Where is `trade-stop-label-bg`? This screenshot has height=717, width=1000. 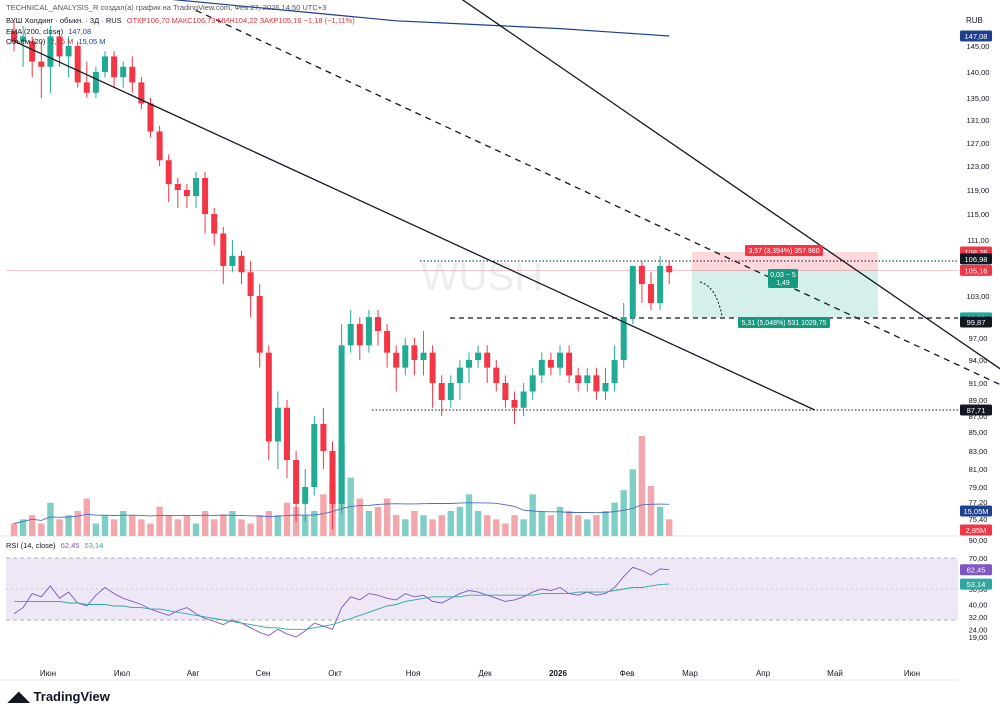
trade-stop-label-bg is located at coordinates (784, 322).